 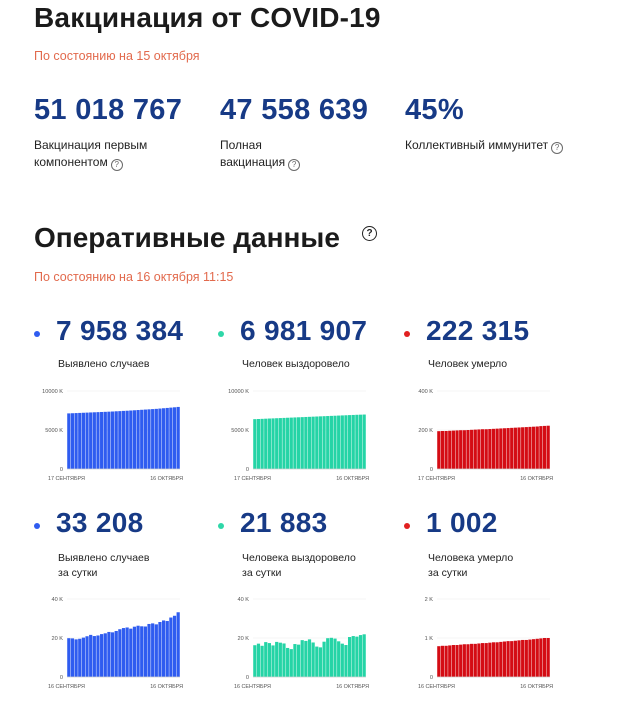 What do you see at coordinates (252, 687) in the screenshot?
I see `x-start-label: 16 СЕНТЯБРЯ` at bounding box center [252, 687].